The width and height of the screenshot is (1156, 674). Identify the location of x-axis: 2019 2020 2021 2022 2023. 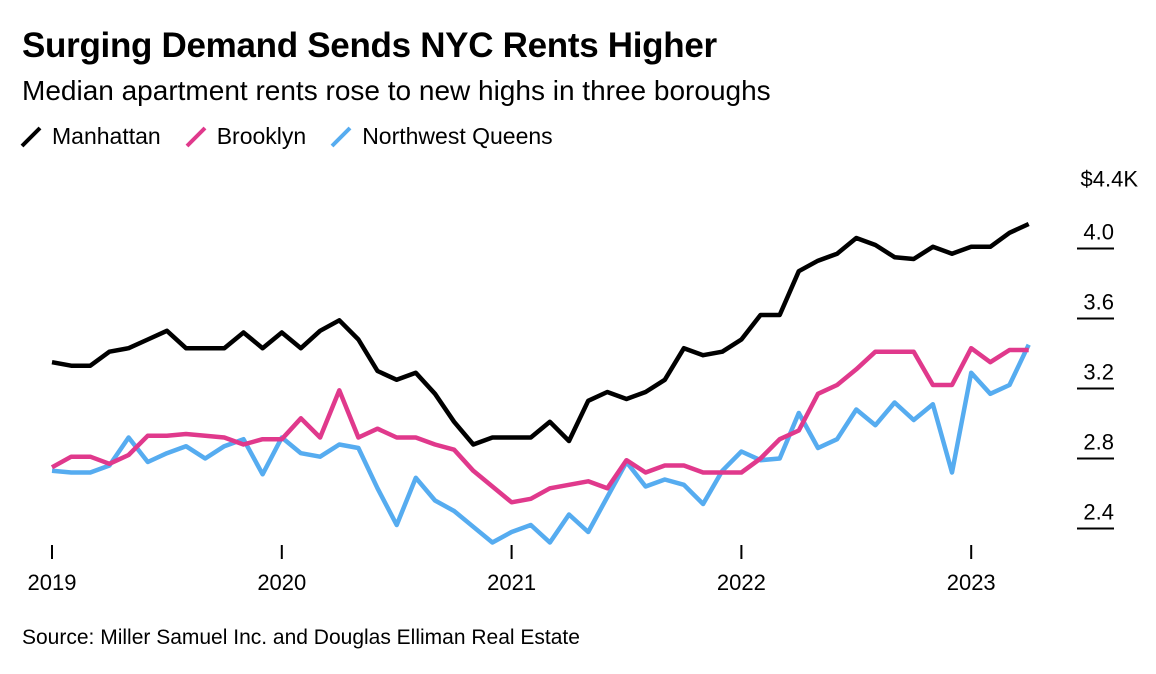
(512, 570).